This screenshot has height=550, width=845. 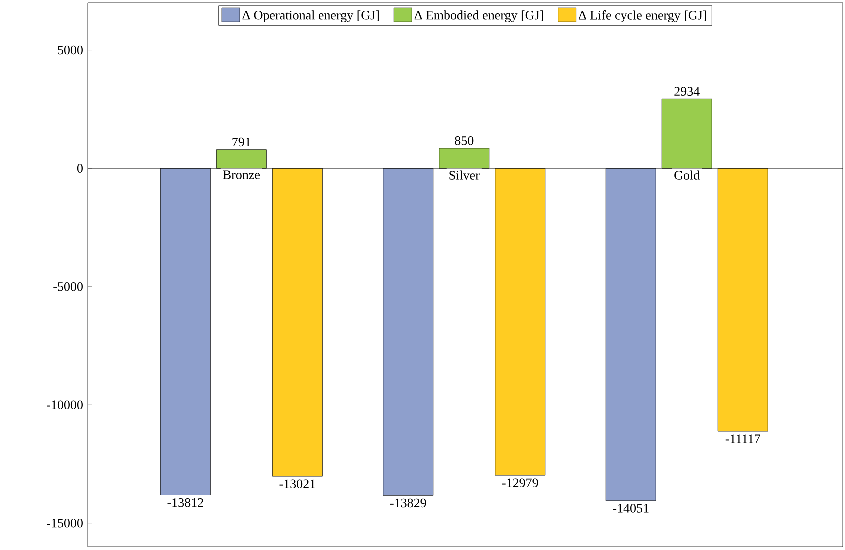 What do you see at coordinates (241, 175) in the screenshot?
I see `x-tick-label: Bronze` at bounding box center [241, 175].